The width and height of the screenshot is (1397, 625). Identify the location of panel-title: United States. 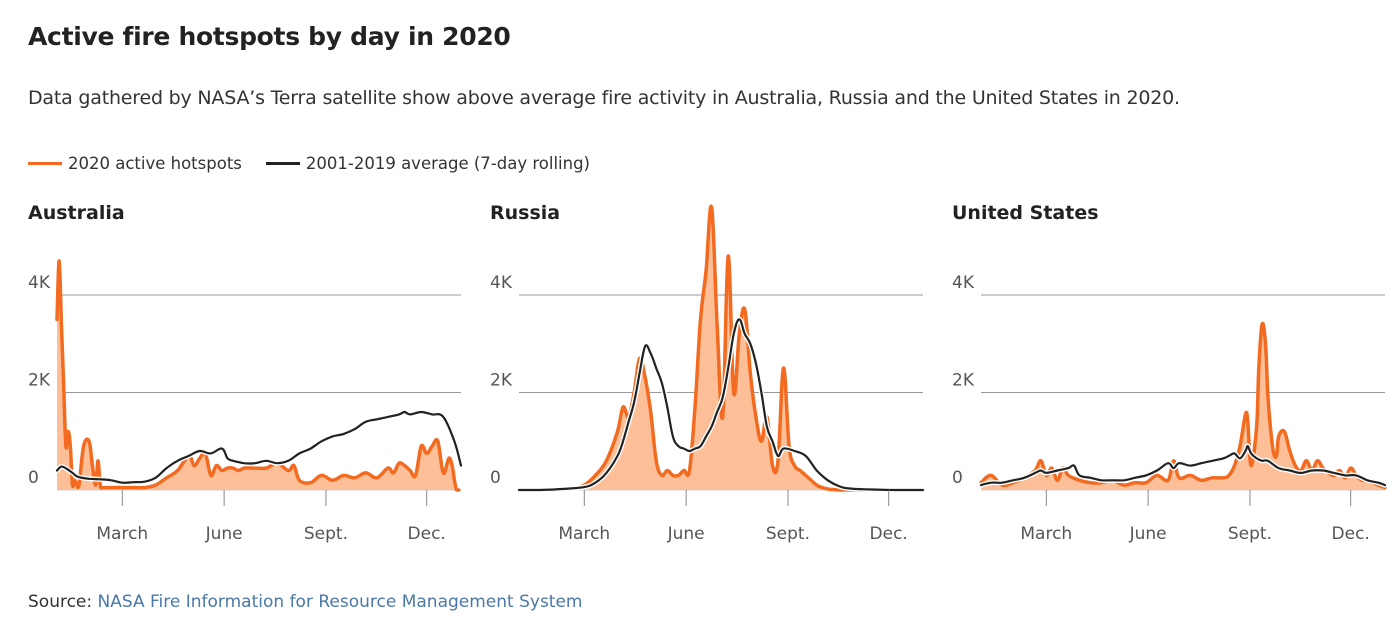
(1025, 213).